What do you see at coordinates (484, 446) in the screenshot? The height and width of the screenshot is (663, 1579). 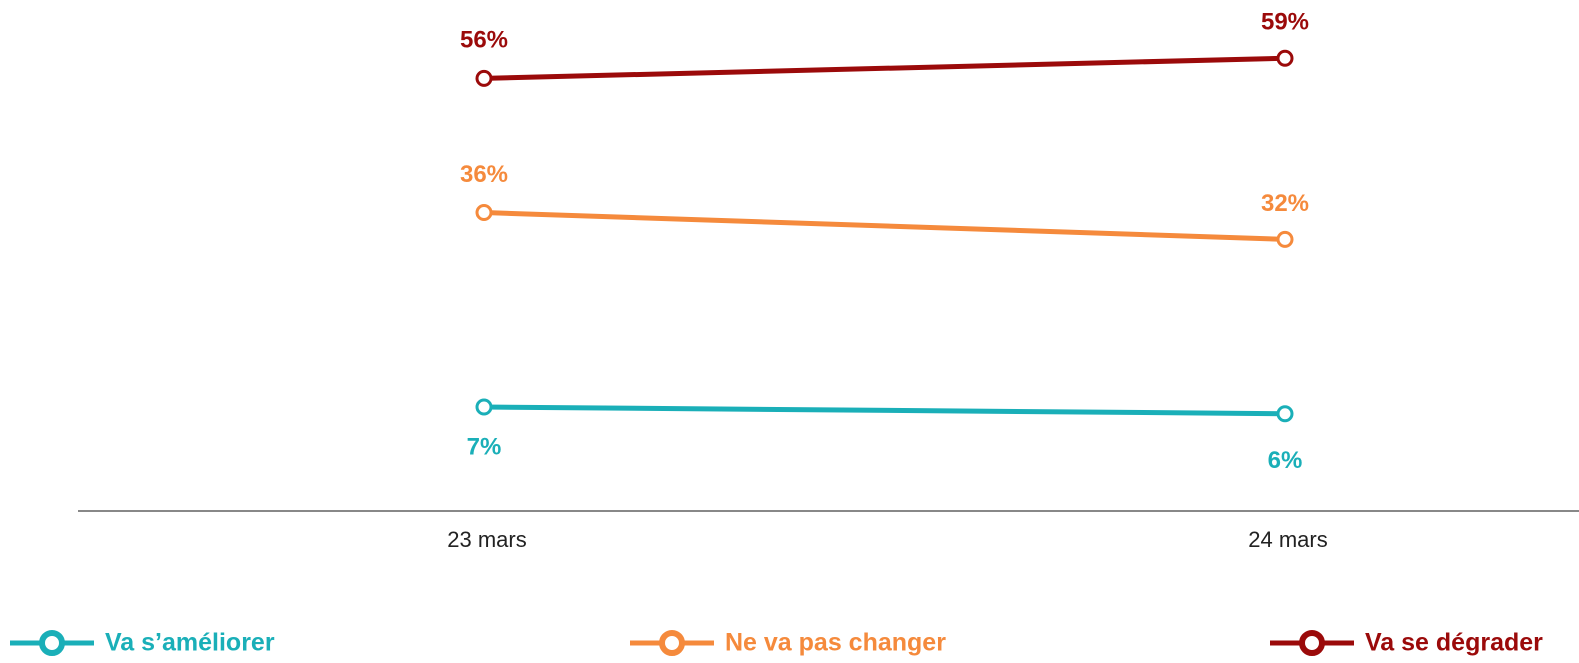 I see `data-label: 7%` at bounding box center [484, 446].